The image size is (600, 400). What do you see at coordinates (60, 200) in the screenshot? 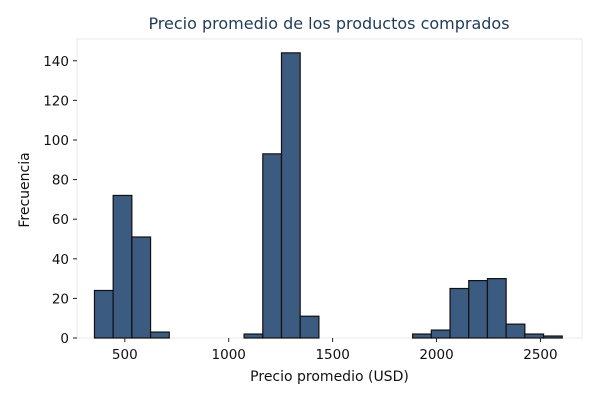
I see `y-axis-ticks: 0 20 40 60 80 100 120 140` at bounding box center [60, 200].